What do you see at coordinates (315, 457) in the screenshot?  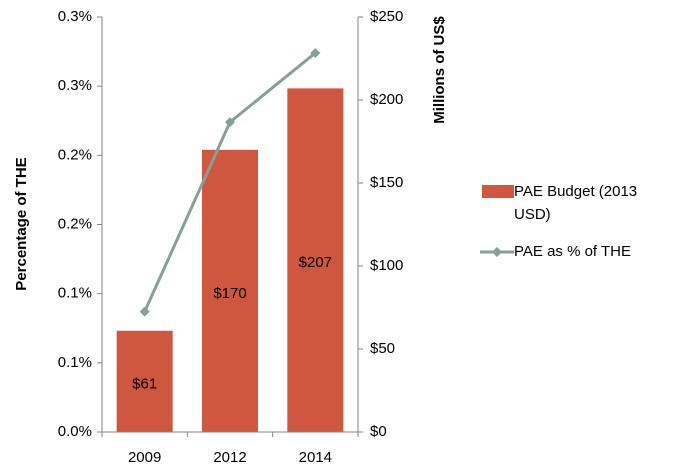 I see `x-tick-label: 2014` at bounding box center [315, 457].